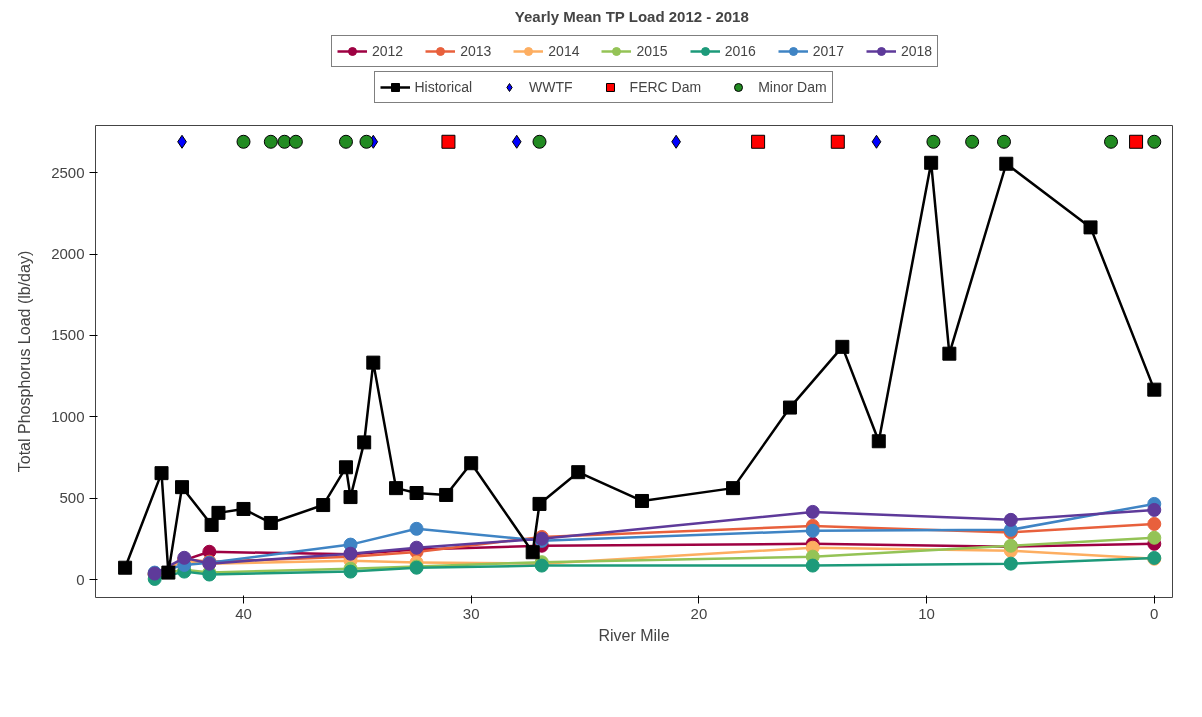 Image resolution: width=1202 pixels, height=717 pixels. I want to click on y-tick-label: 2500, so click(68, 172).